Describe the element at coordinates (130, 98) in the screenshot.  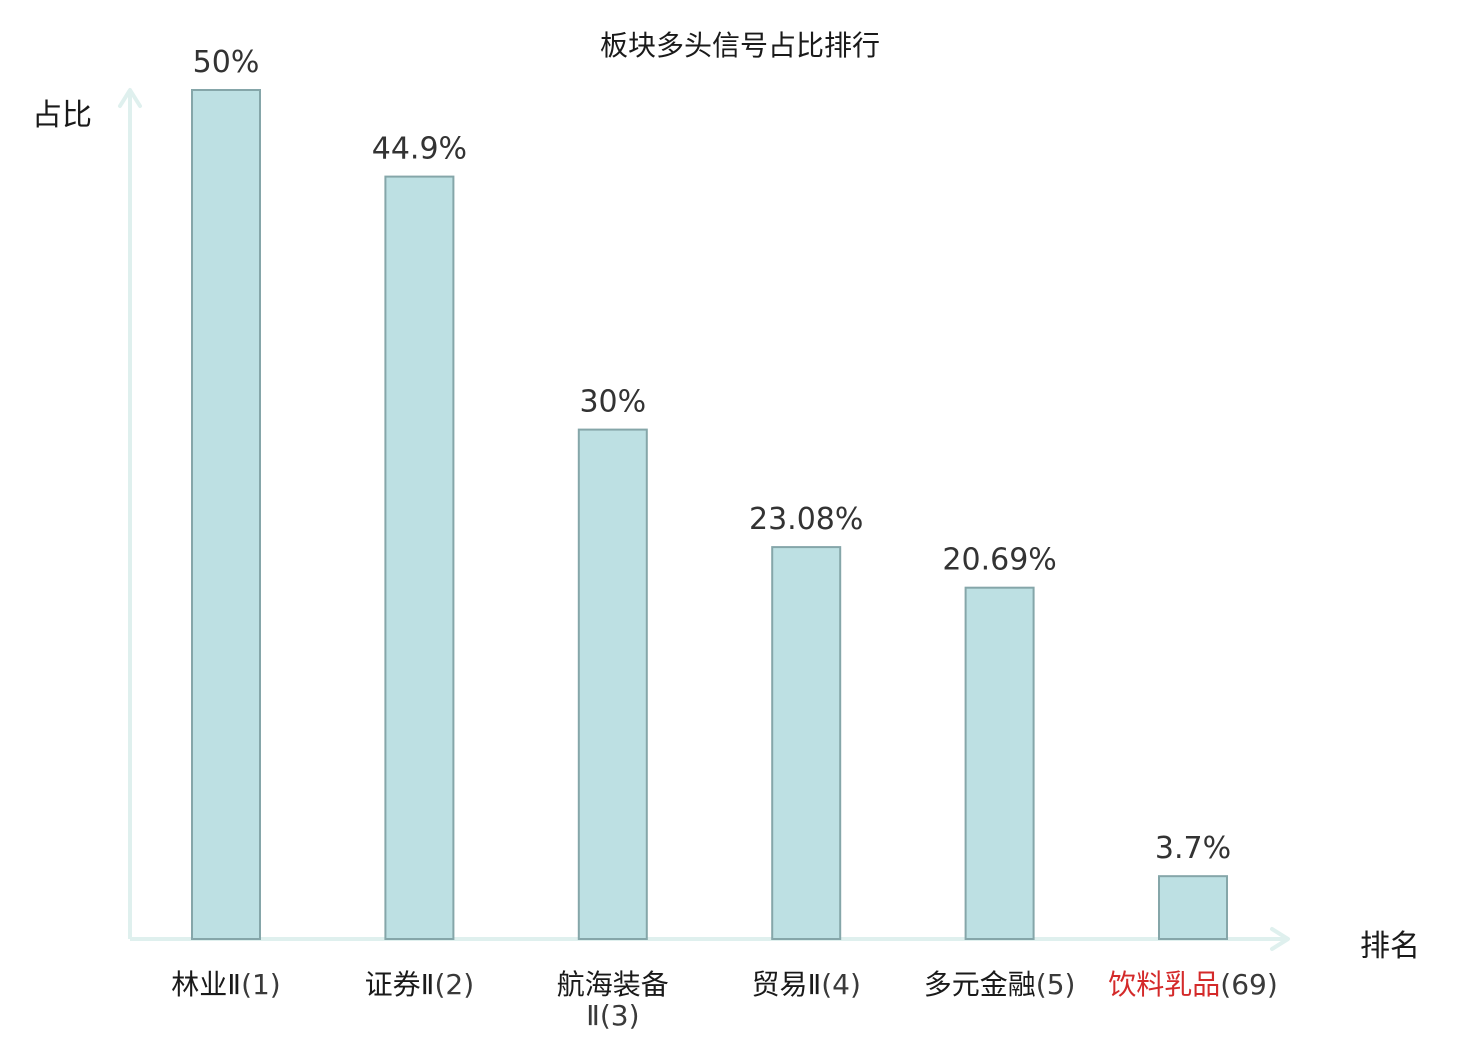
I see `y-axis-arrow` at that location.